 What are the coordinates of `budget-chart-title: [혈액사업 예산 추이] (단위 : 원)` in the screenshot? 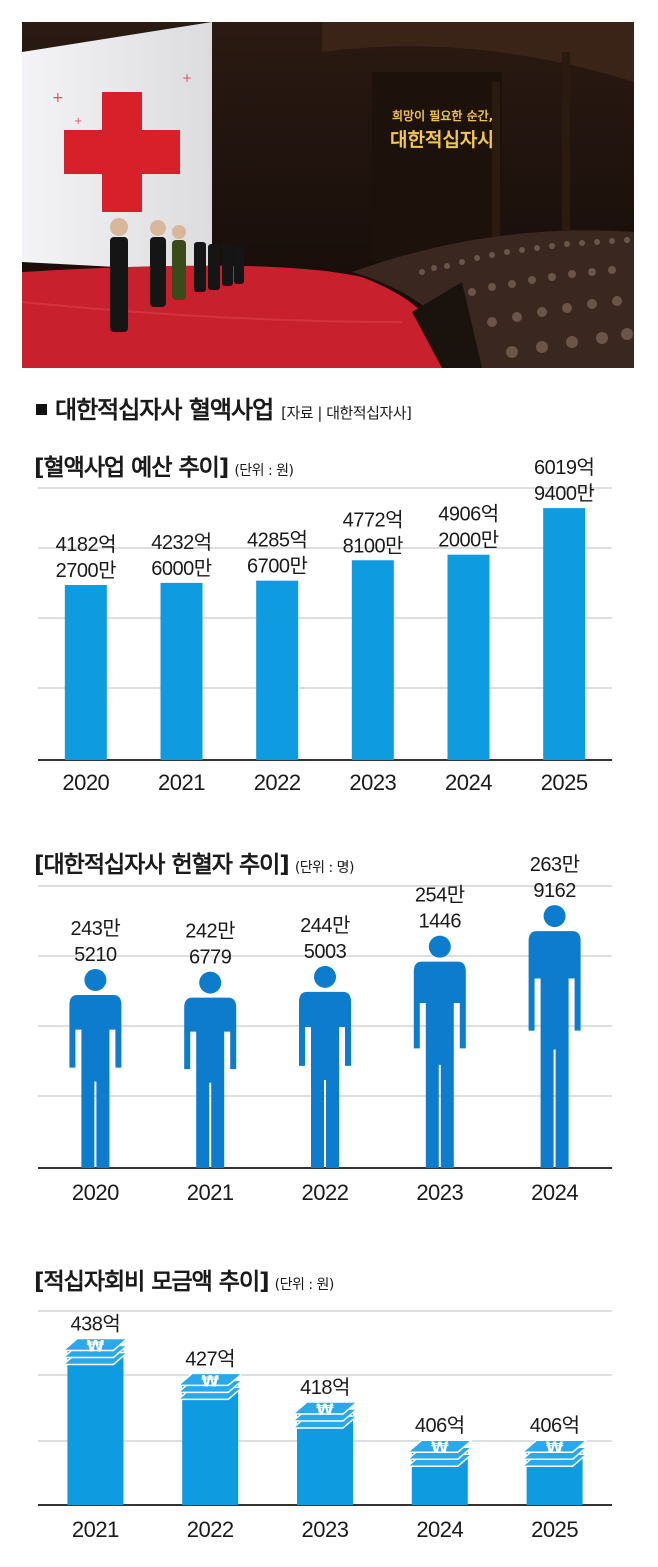 It's located at (164, 465).